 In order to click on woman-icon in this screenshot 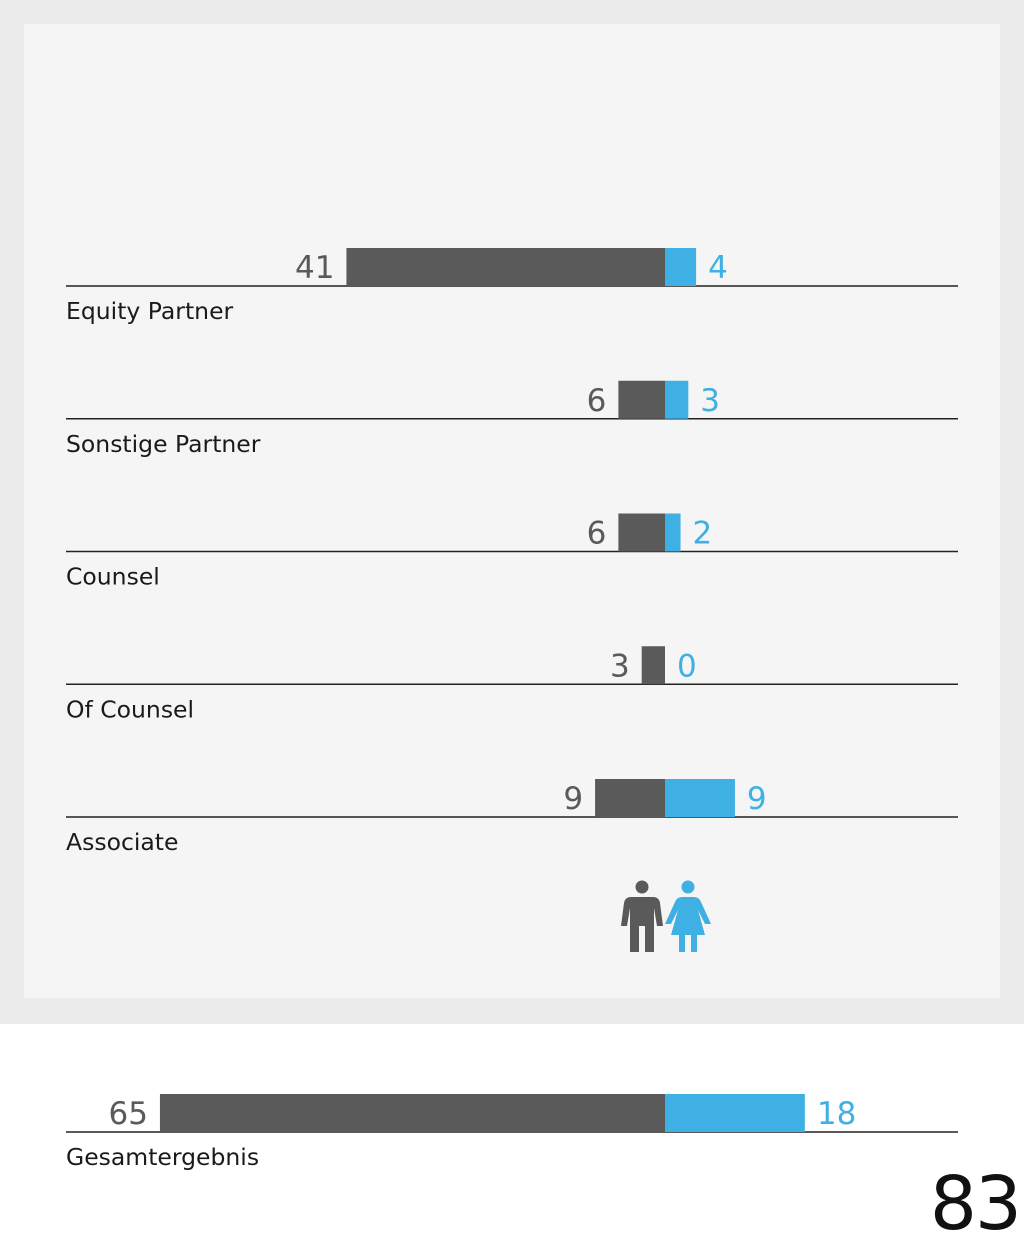, I will do `click(688, 916)`.